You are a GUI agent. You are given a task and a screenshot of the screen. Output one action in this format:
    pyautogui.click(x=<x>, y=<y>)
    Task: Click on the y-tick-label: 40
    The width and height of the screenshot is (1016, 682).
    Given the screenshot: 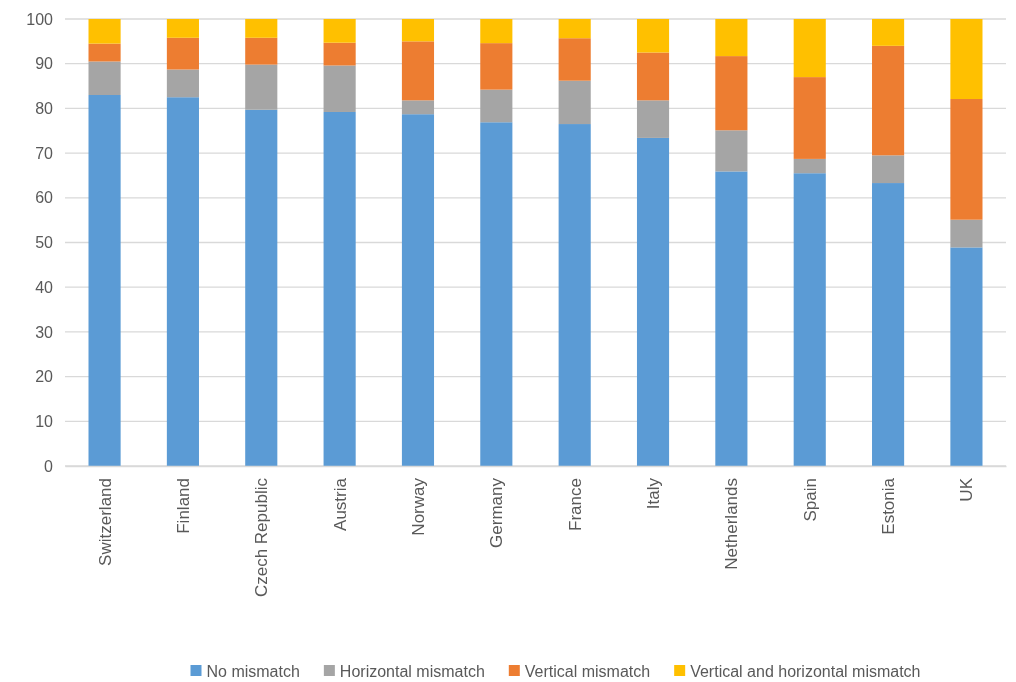 What is the action you would take?
    pyautogui.click(x=44, y=287)
    